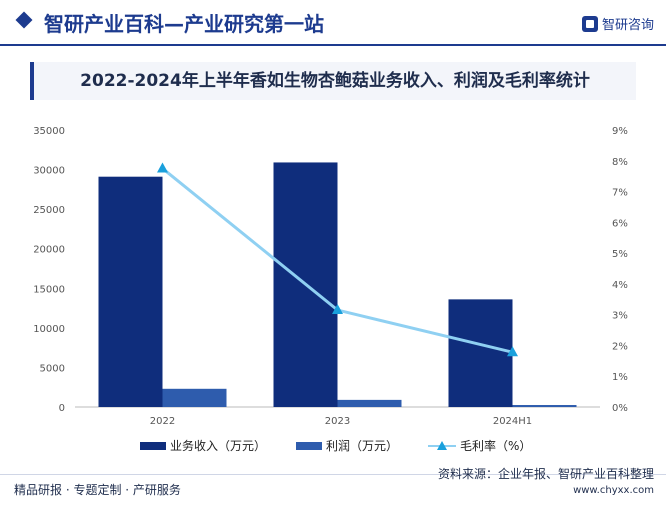 The height and width of the screenshot is (507, 666). What do you see at coordinates (49, 131) in the screenshot?
I see `y-left-tick-label: 35000` at bounding box center [49, 131].